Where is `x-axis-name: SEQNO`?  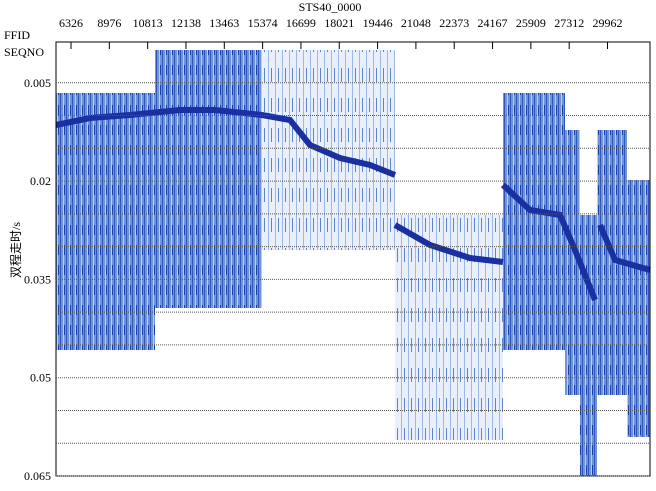
x-axis-name: SEQNO is located at coordinates (24, 52).